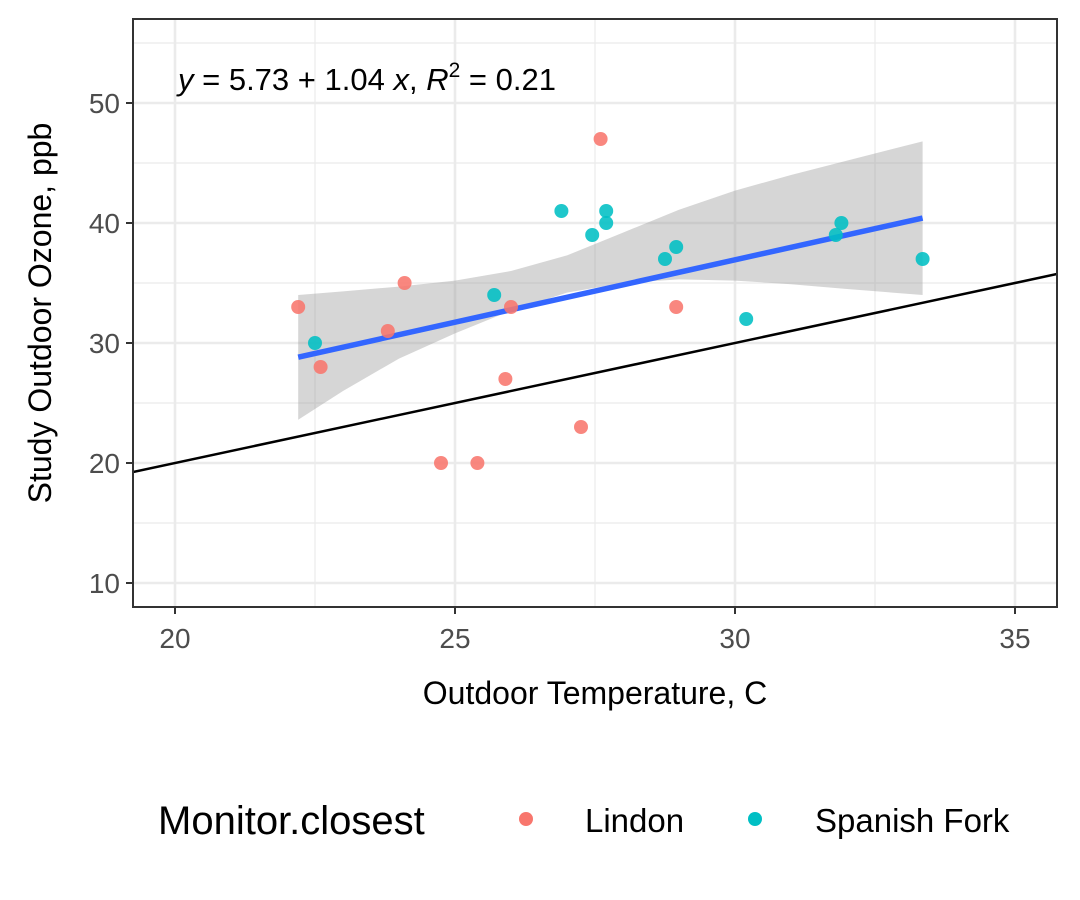  What do you see at coordinates (634, 820) in the screenshot?
I see `legend-label-lindon: Lindon` at bounding box center [634, 820].